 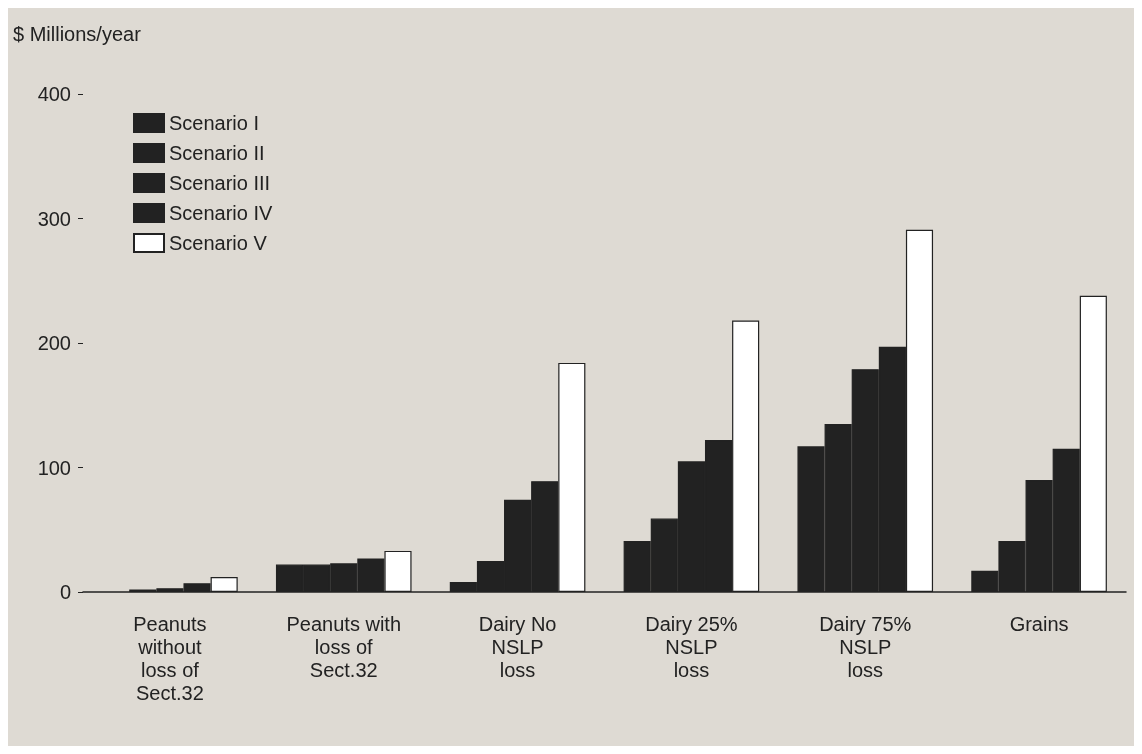 What do you see at coordinates (54, 94) in the screenshot?
I see `y-tick-label: 400` at bounding box center [54, 94].